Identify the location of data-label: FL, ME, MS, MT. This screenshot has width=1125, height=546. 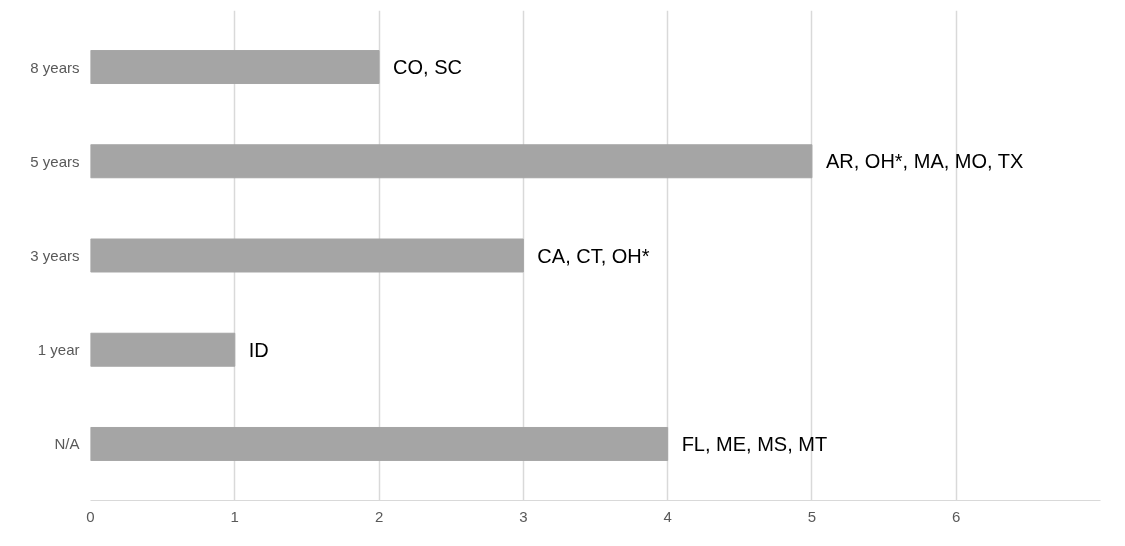
(754, 443).